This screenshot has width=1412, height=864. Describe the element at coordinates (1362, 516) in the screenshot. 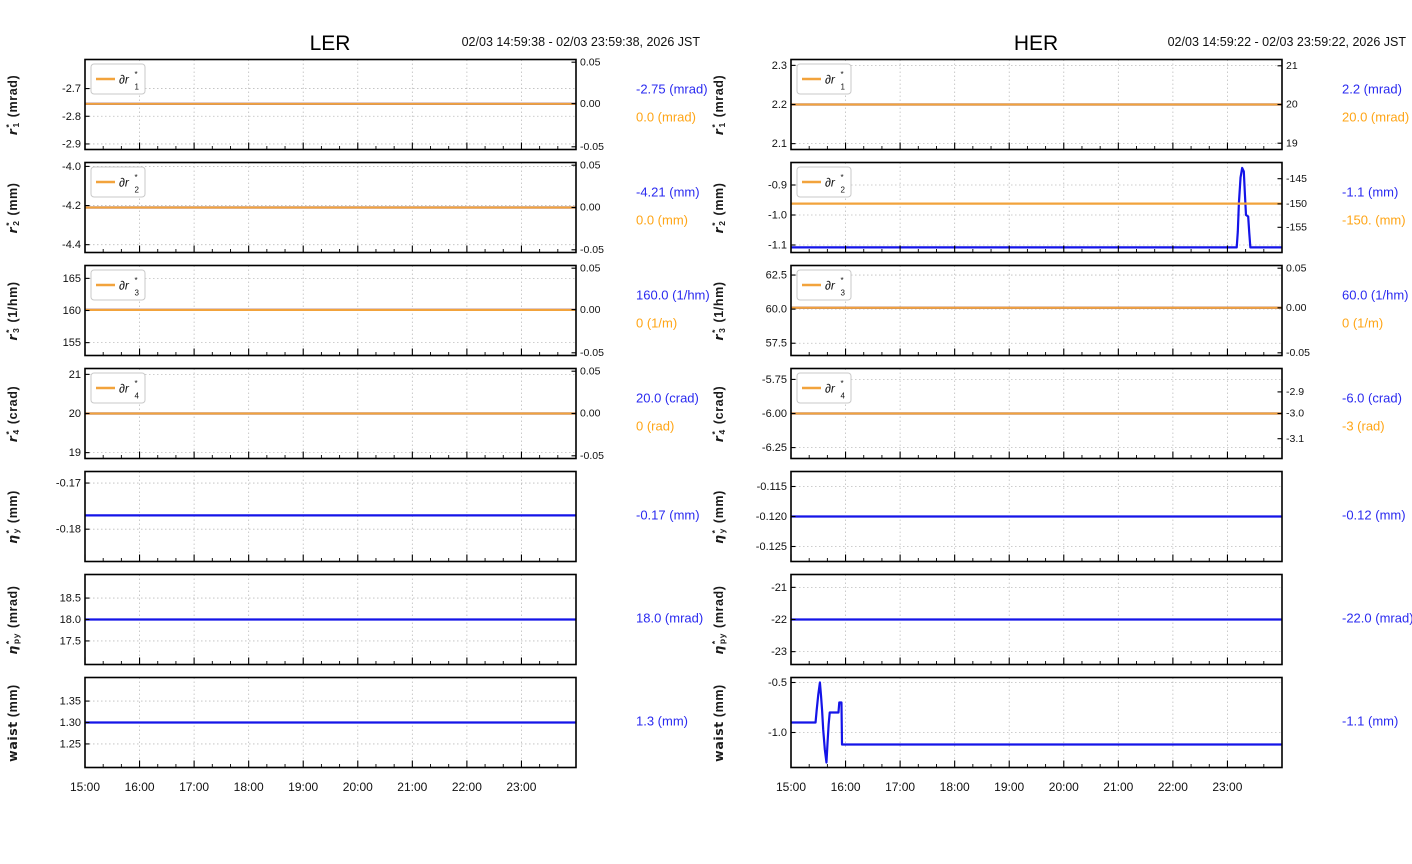

I see `readout-cell: -0.12 (mm)` at that location.